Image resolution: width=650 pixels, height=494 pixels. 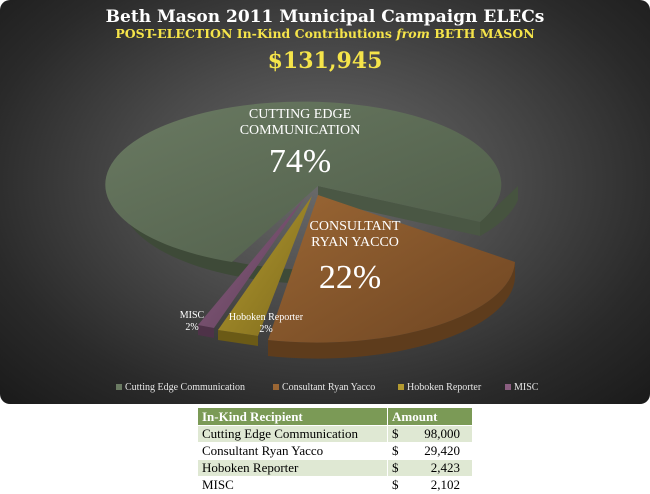 What do you see at coordinates (266, 317) in the screenshot?
I see `slice-label-hoboken: Hoboken Reporter` at bounding box center [266, 317].